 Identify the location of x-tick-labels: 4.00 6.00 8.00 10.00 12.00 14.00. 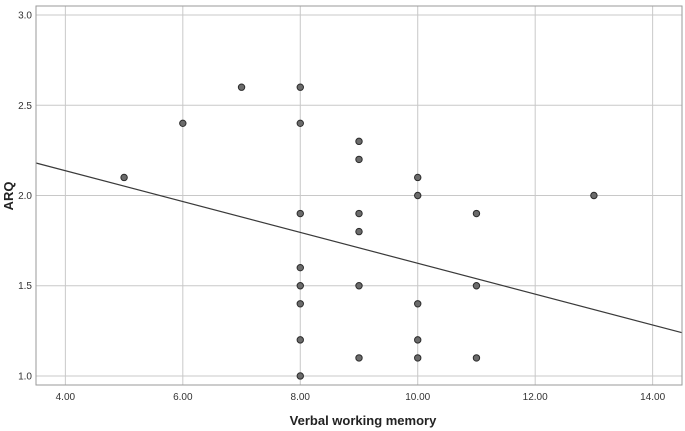
(361, 397).